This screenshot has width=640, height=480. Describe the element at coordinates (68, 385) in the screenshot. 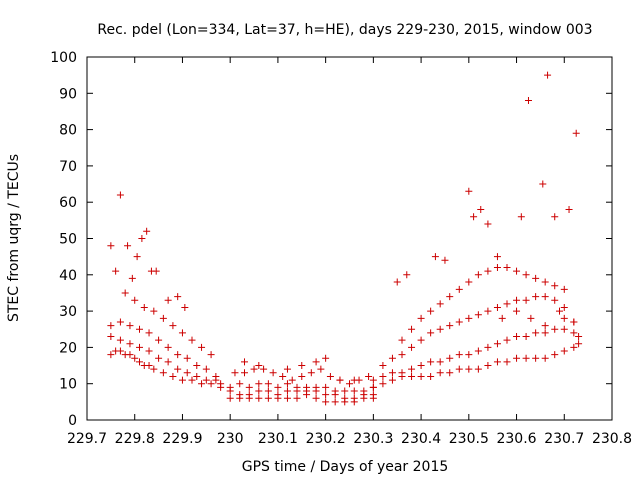

I see `y-tick-label: 10` at that location.